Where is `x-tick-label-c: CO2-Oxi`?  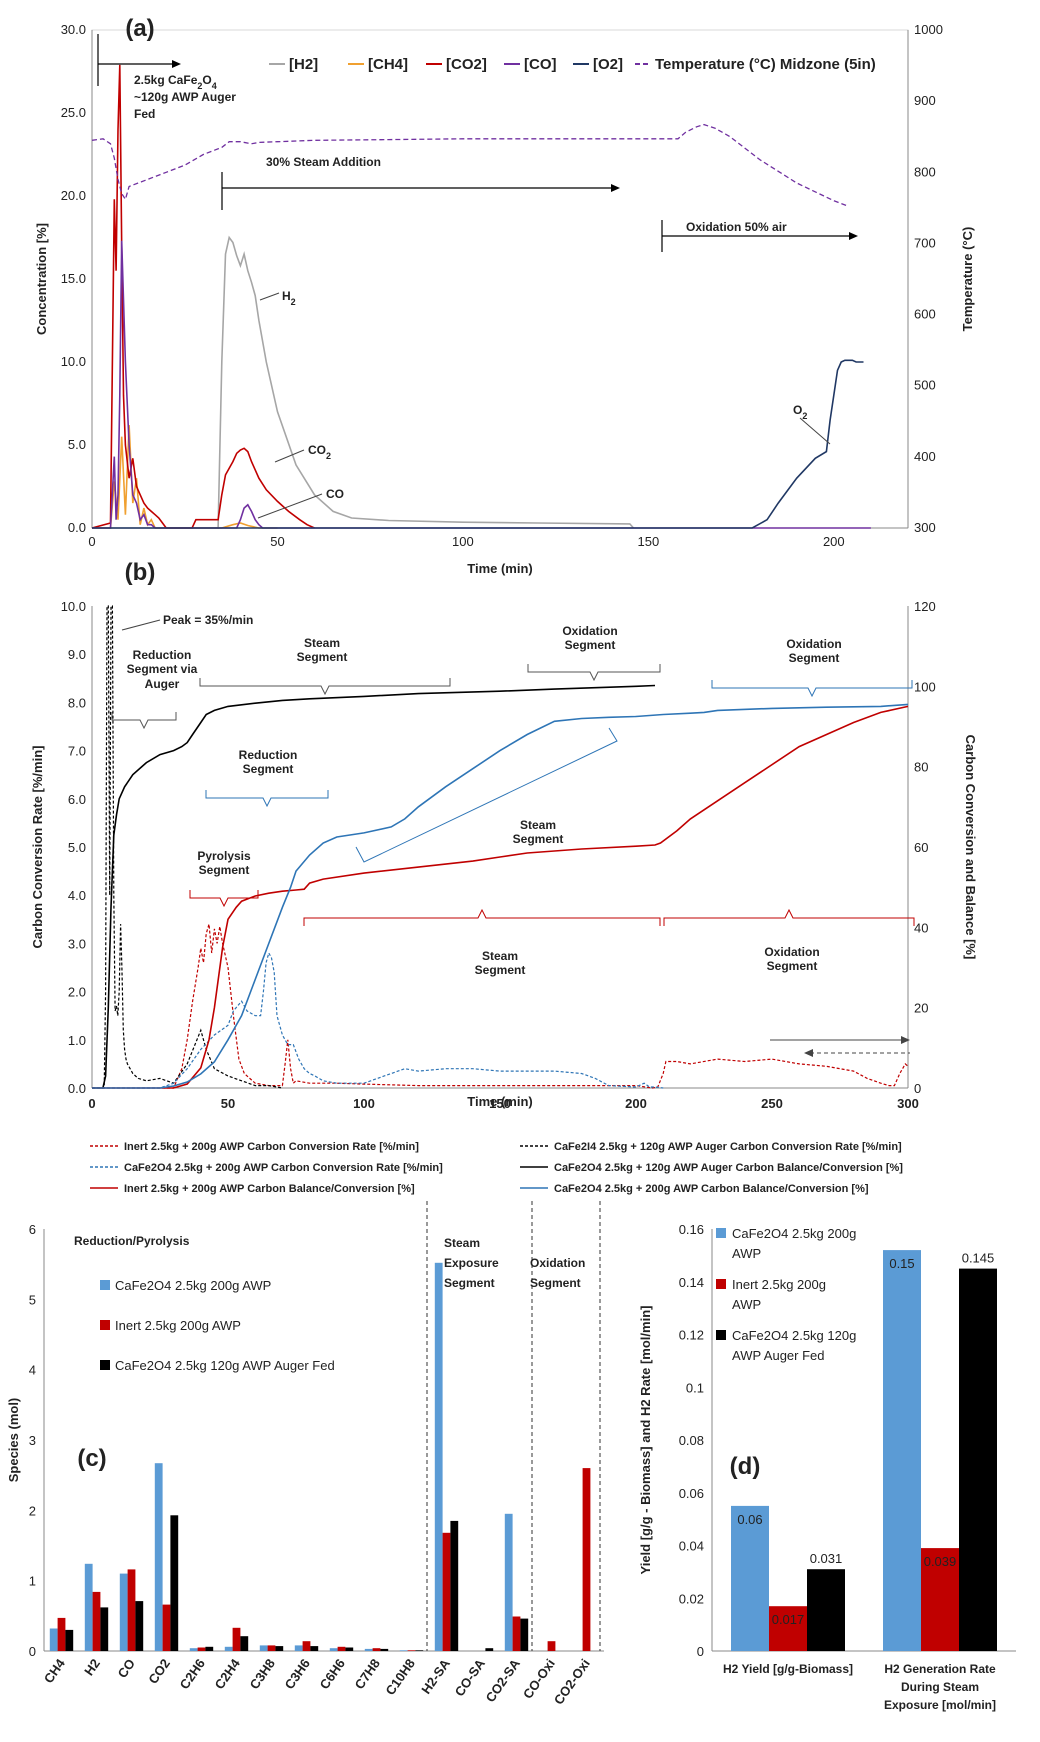 x-tick-label-c: CO2-Oxi is located at coordinates (572, 1681).